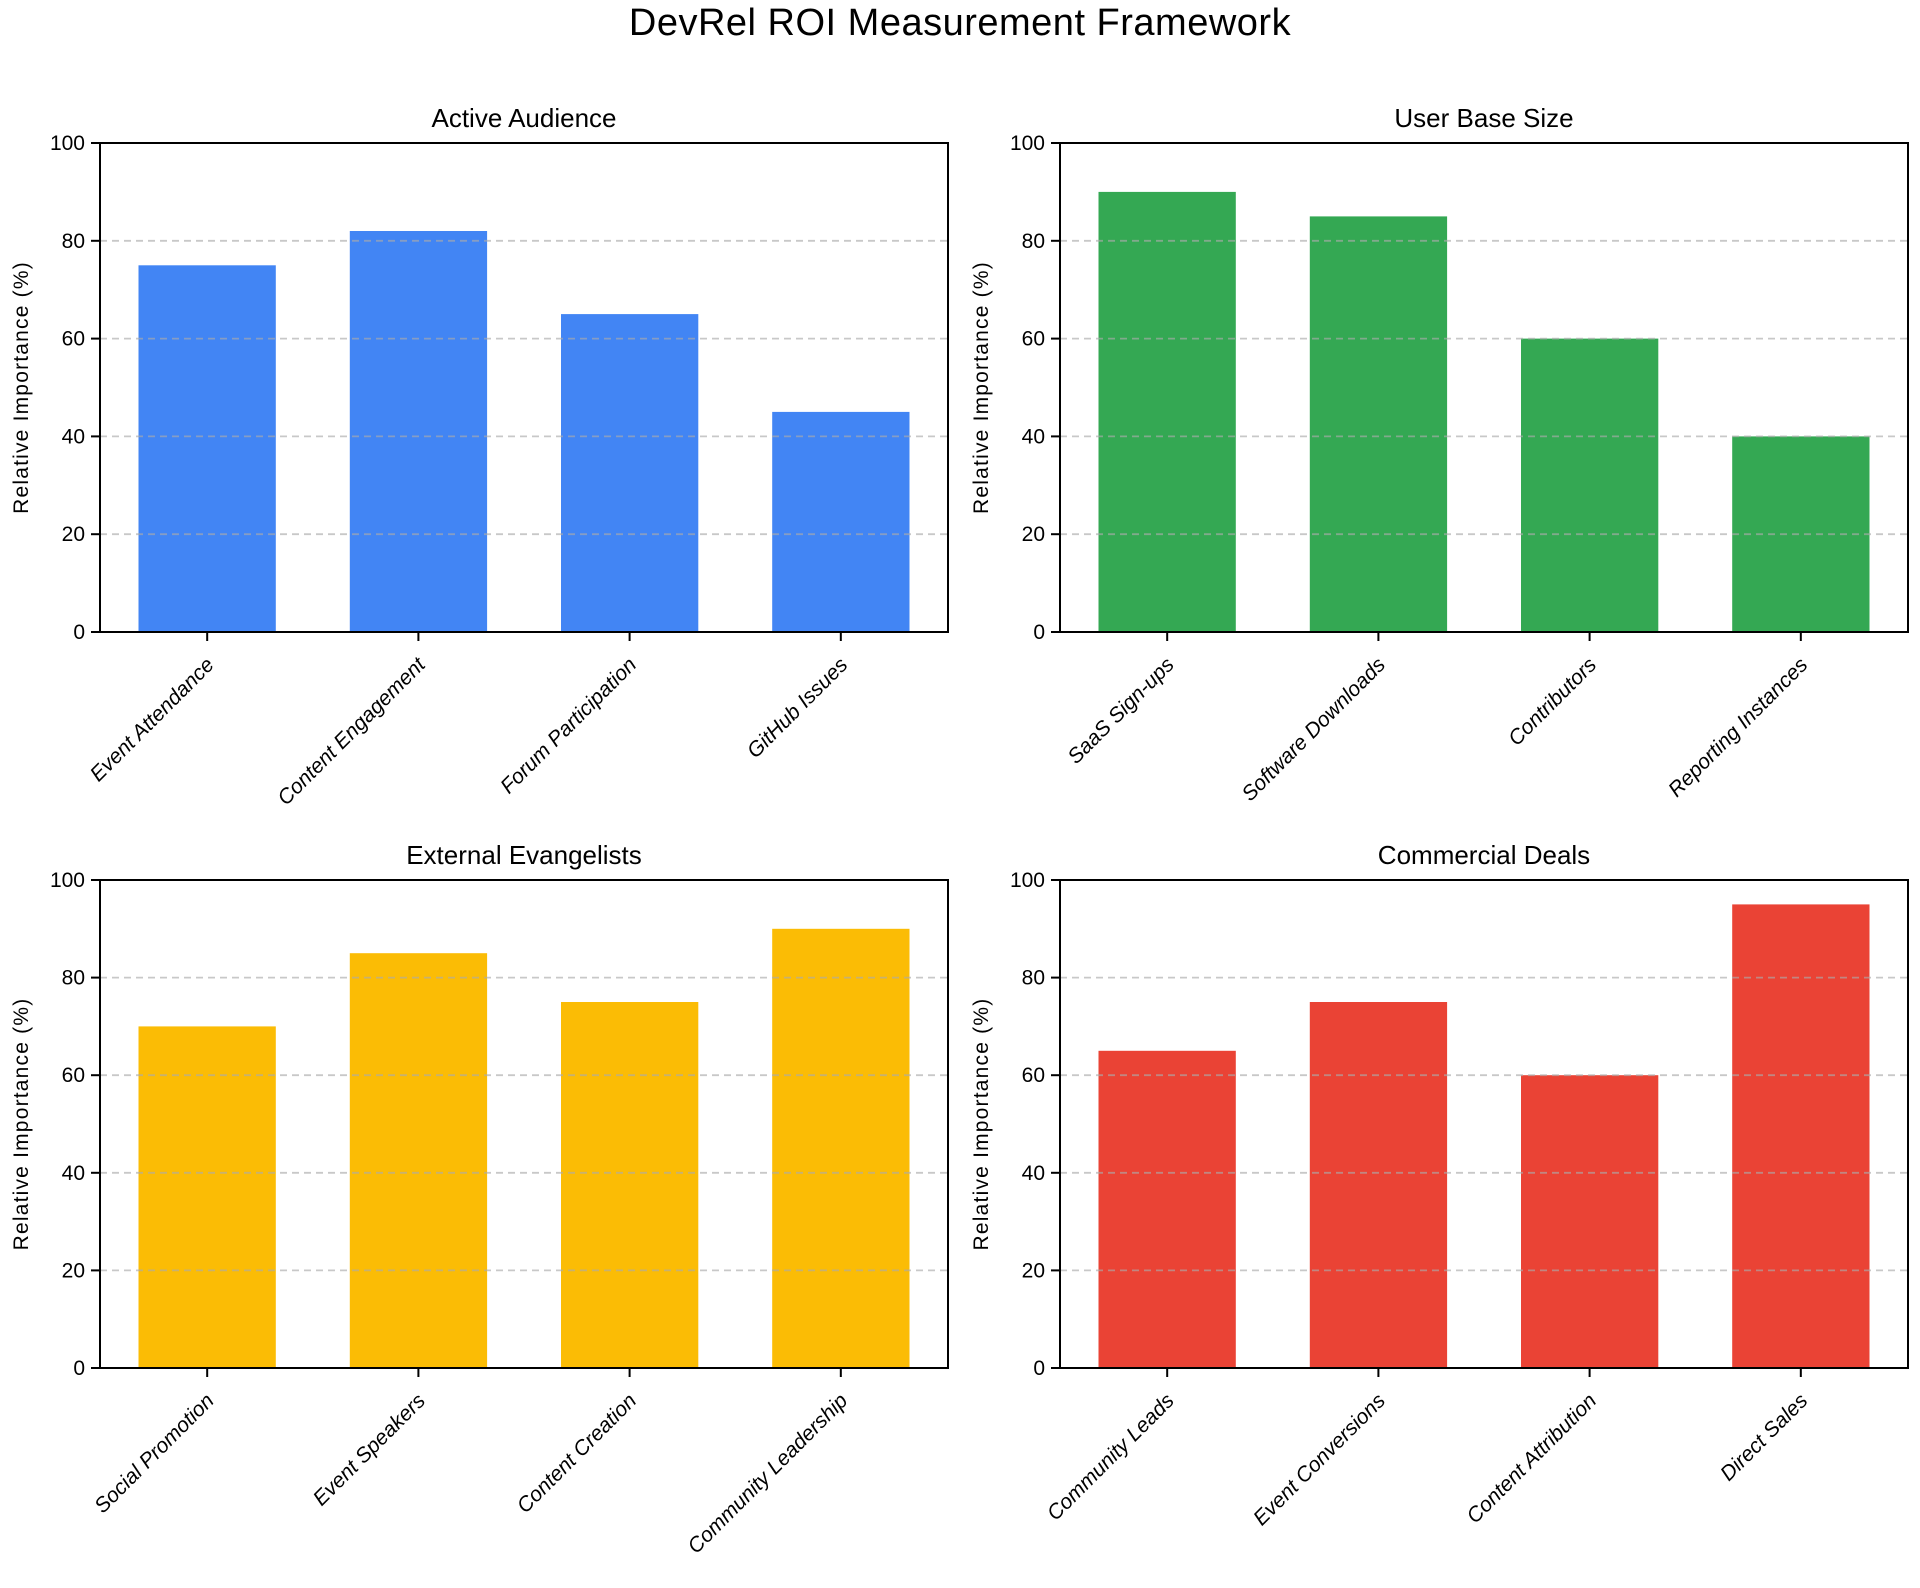  I want to click on bar-content-engagement, so click(418, 431).